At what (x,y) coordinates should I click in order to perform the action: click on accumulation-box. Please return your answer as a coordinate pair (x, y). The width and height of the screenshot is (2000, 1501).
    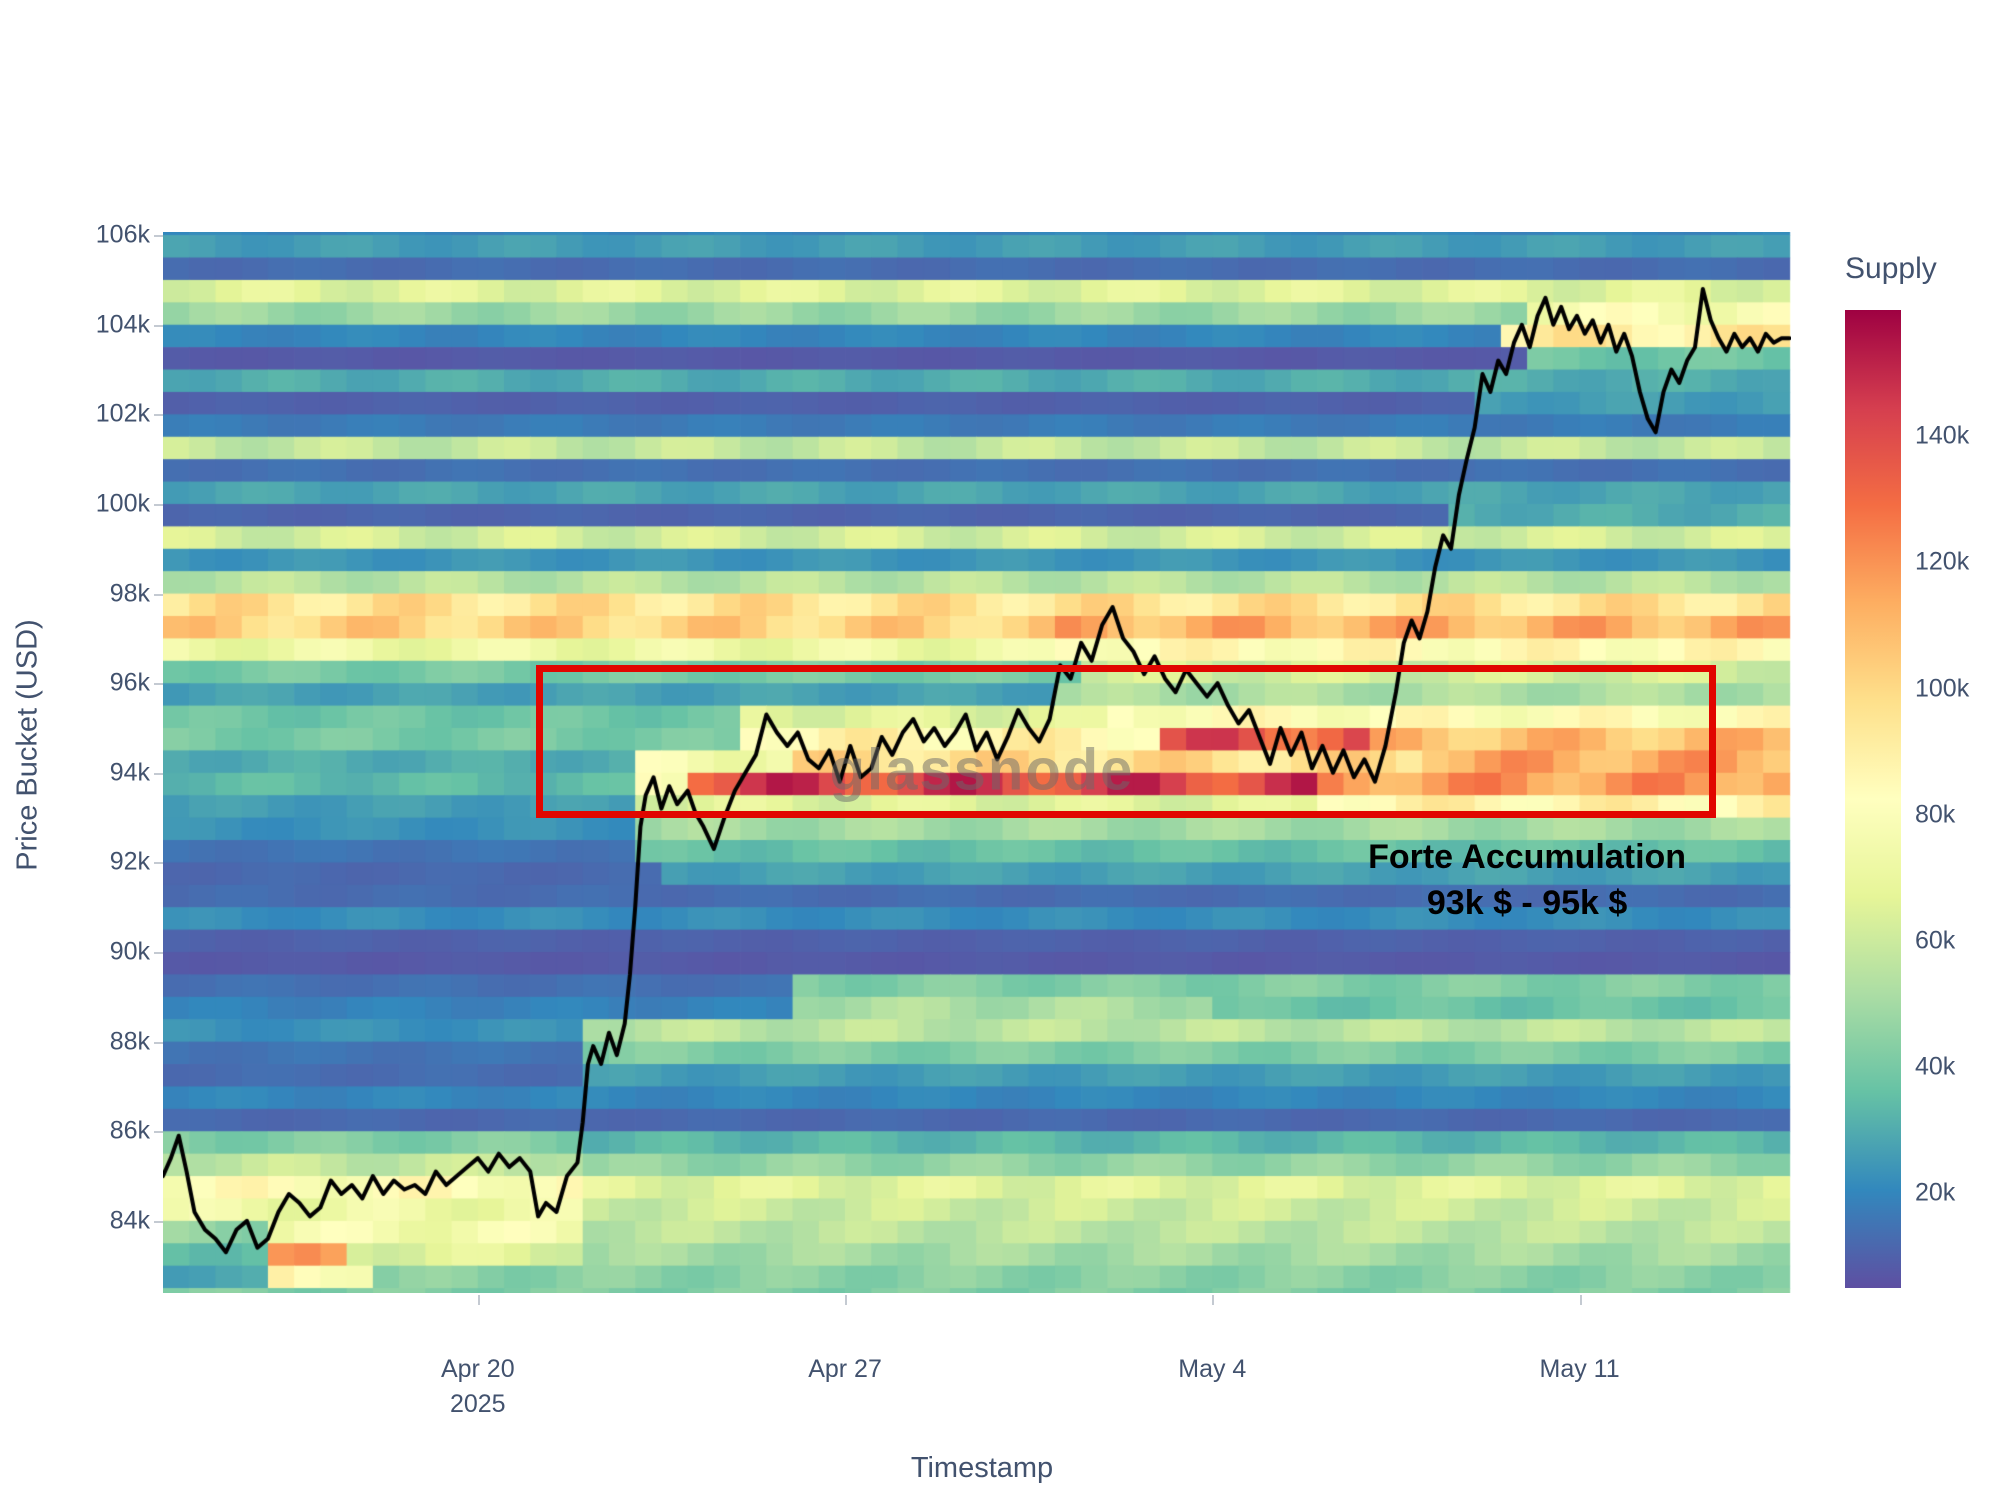
    Looking at the image, I should click on (1125, 741).